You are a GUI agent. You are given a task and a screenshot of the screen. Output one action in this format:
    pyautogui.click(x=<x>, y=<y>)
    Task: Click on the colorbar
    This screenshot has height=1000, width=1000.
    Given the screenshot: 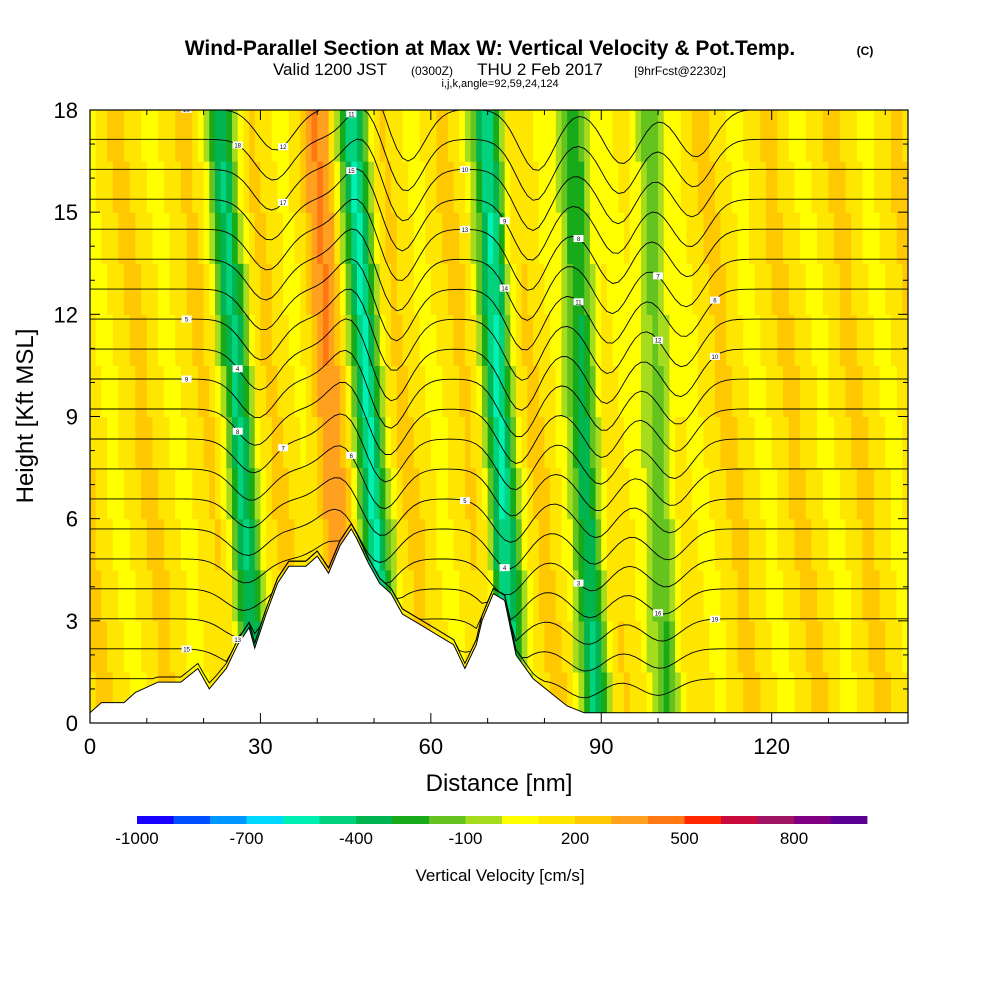 What is the action you would take?
    pyautogui.click(x=502, y=820)
    